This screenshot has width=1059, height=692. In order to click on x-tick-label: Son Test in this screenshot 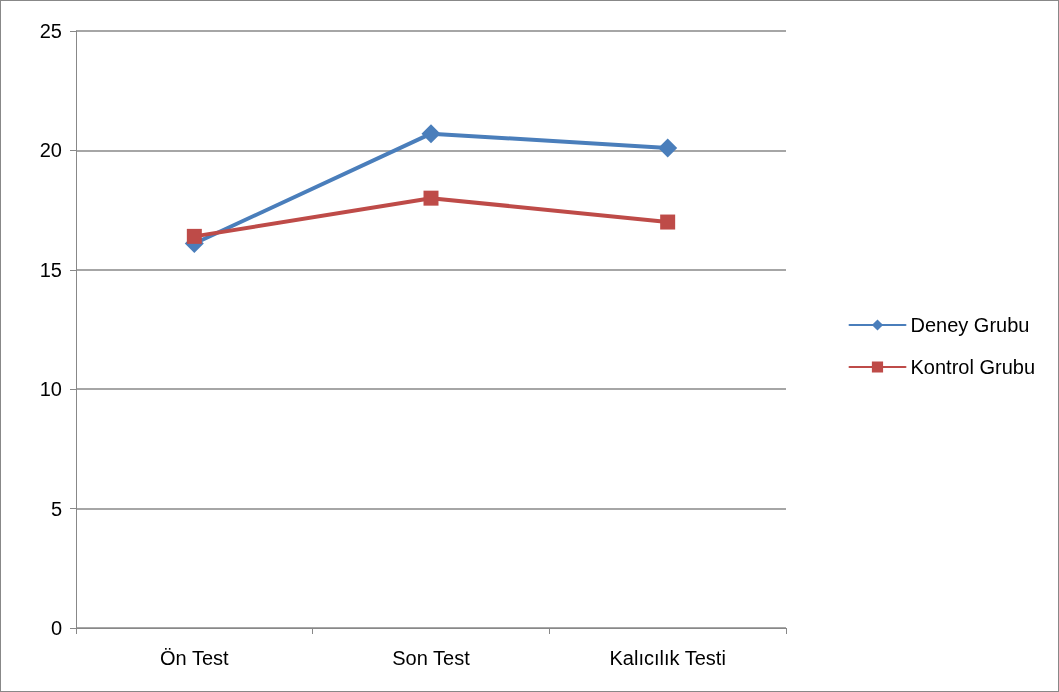, I will do `click(431, 658)`.